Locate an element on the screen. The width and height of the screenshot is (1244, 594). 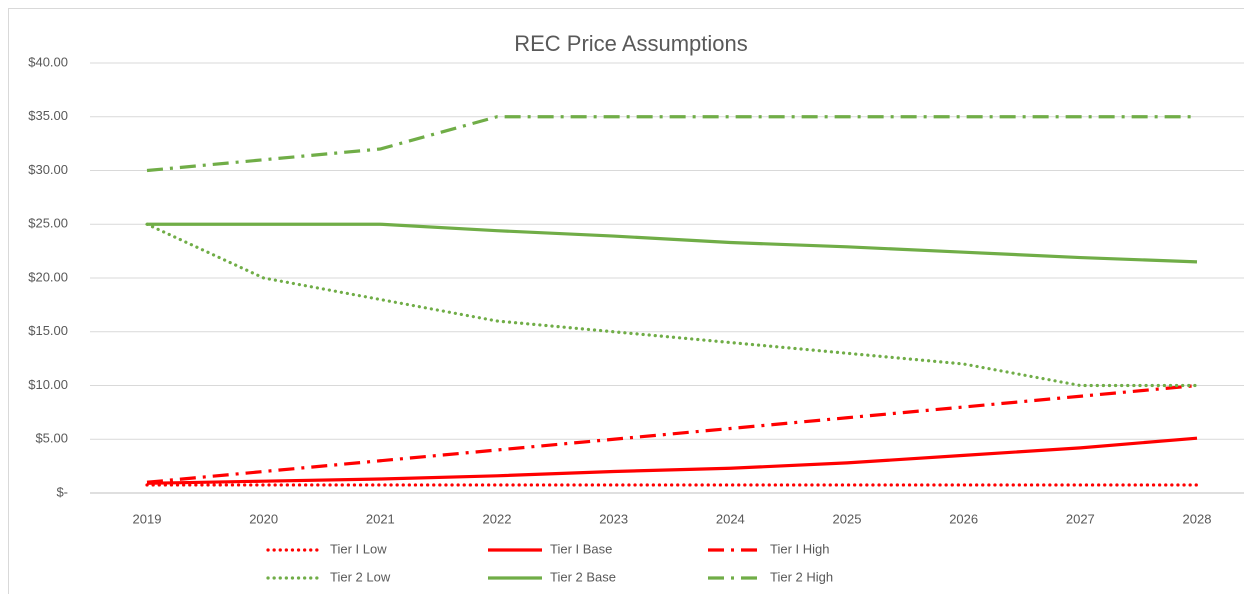
x-tick-label: 2020 is located at coordinates (263, 518).